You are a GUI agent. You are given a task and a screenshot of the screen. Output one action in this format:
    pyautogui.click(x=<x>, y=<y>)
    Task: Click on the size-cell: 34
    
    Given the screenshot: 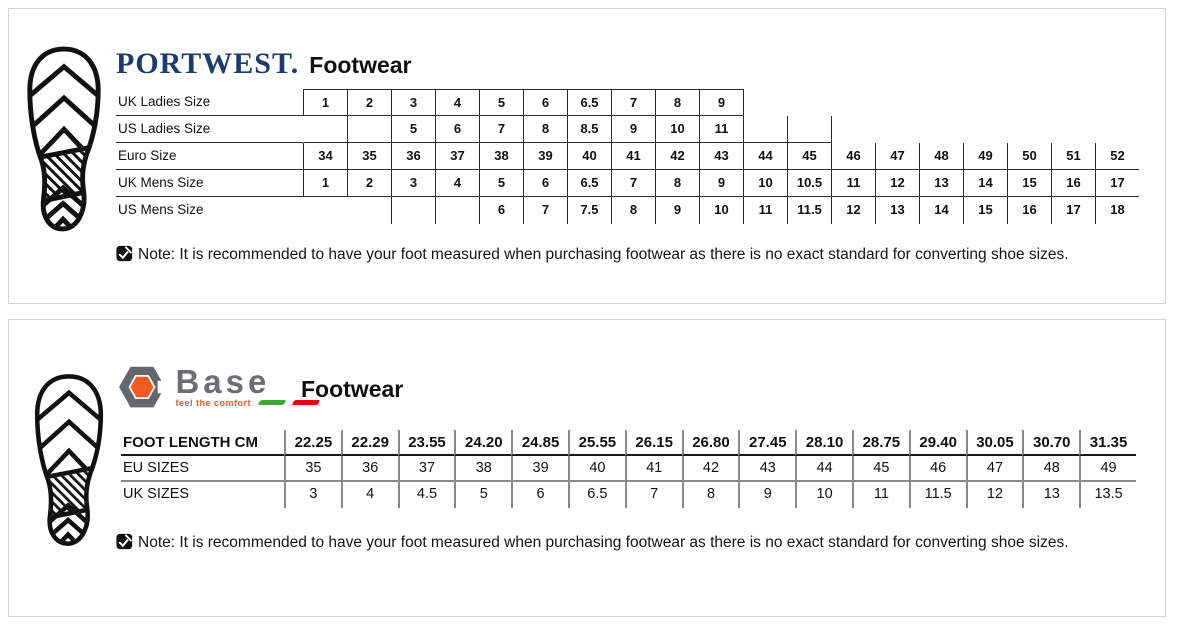 What is the action you would take?
    pyautogui.click(x=325, y=156)
    